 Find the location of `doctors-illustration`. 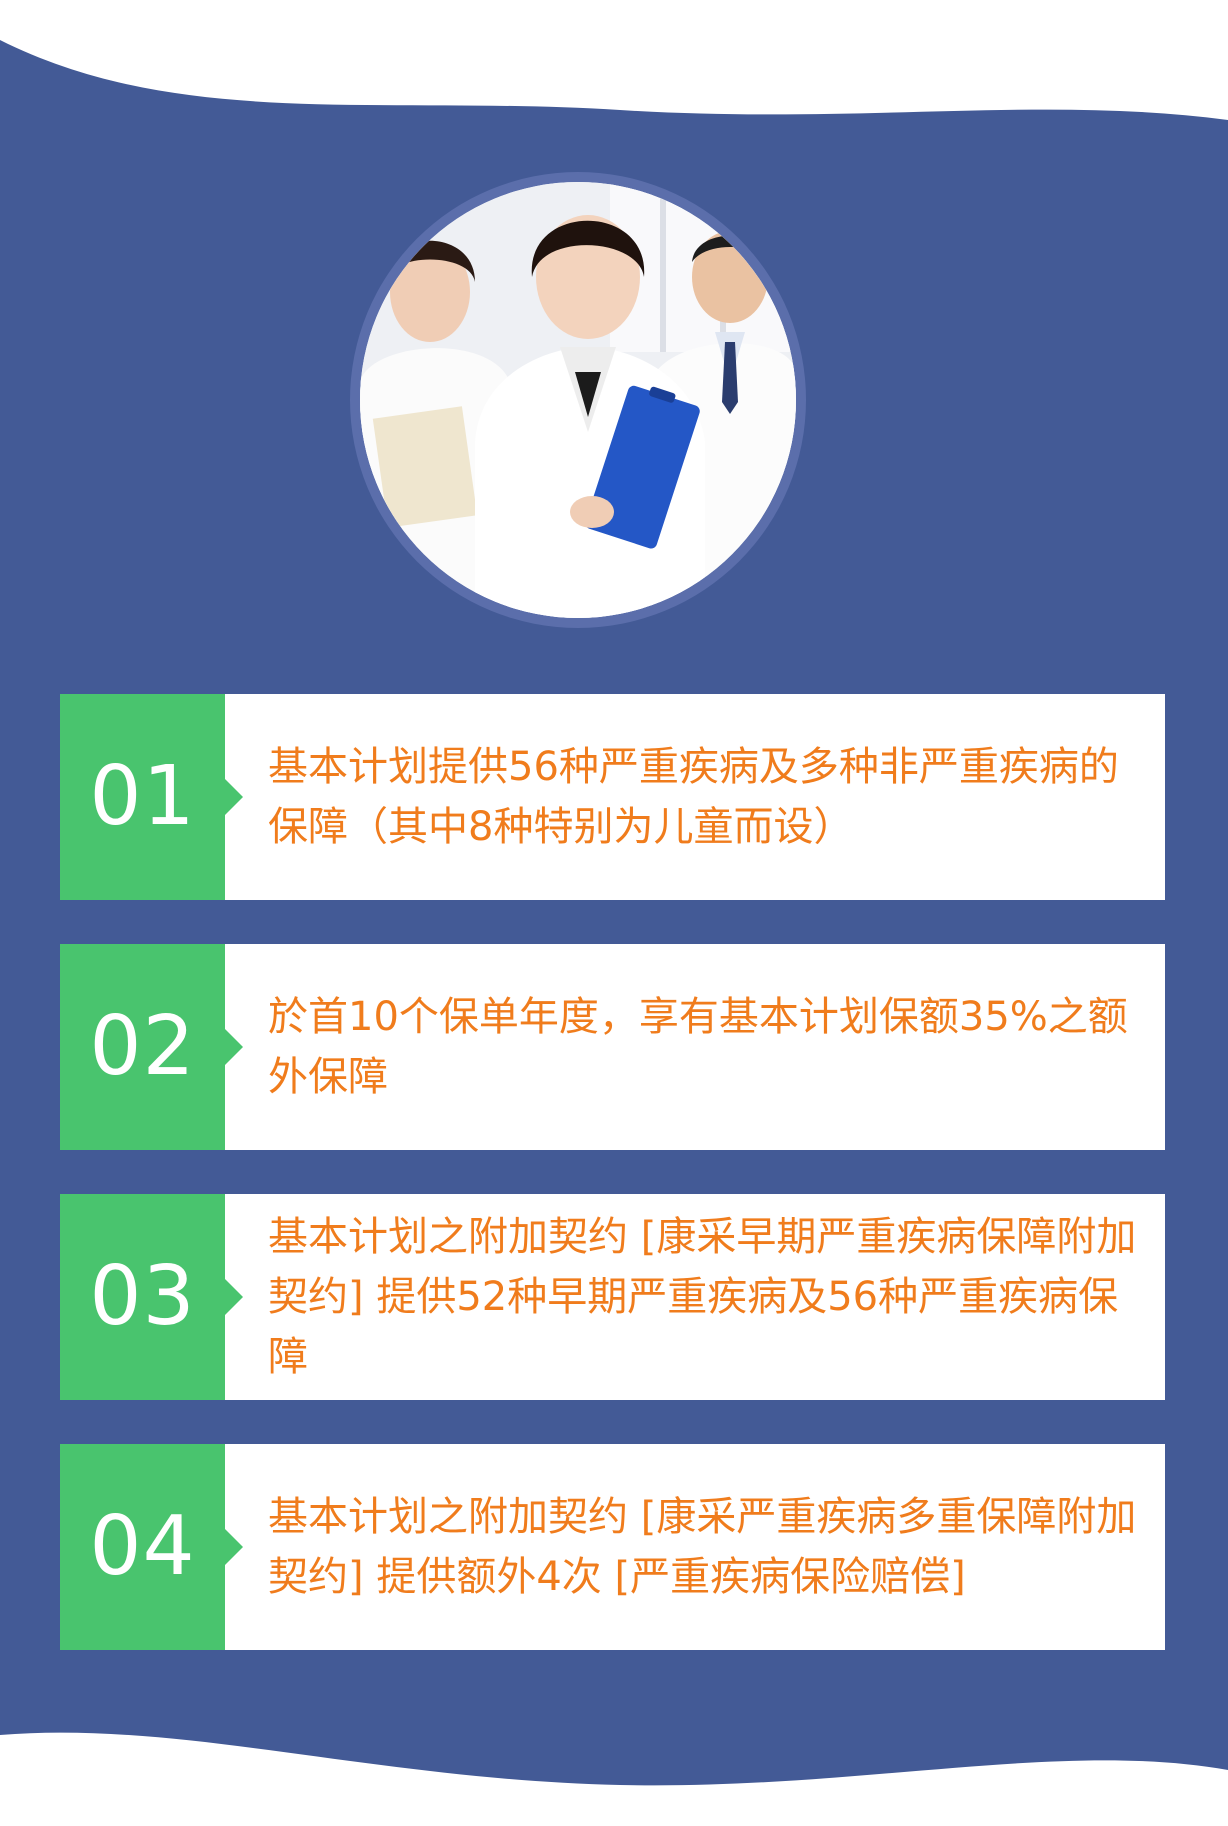

doctors-illustration is located at coordinates (578, 400).